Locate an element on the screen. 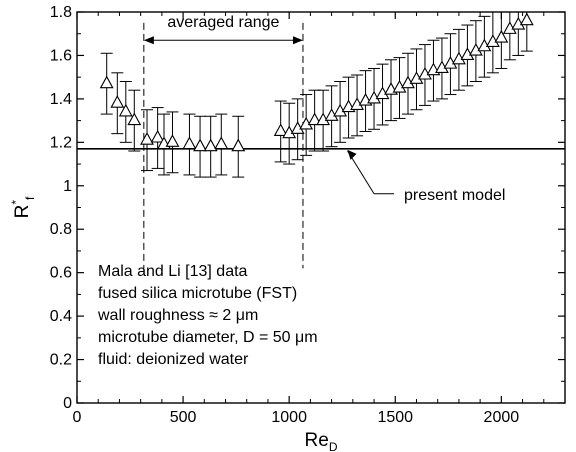  y-tick-label: 0 is located at coordinates (67, 403).